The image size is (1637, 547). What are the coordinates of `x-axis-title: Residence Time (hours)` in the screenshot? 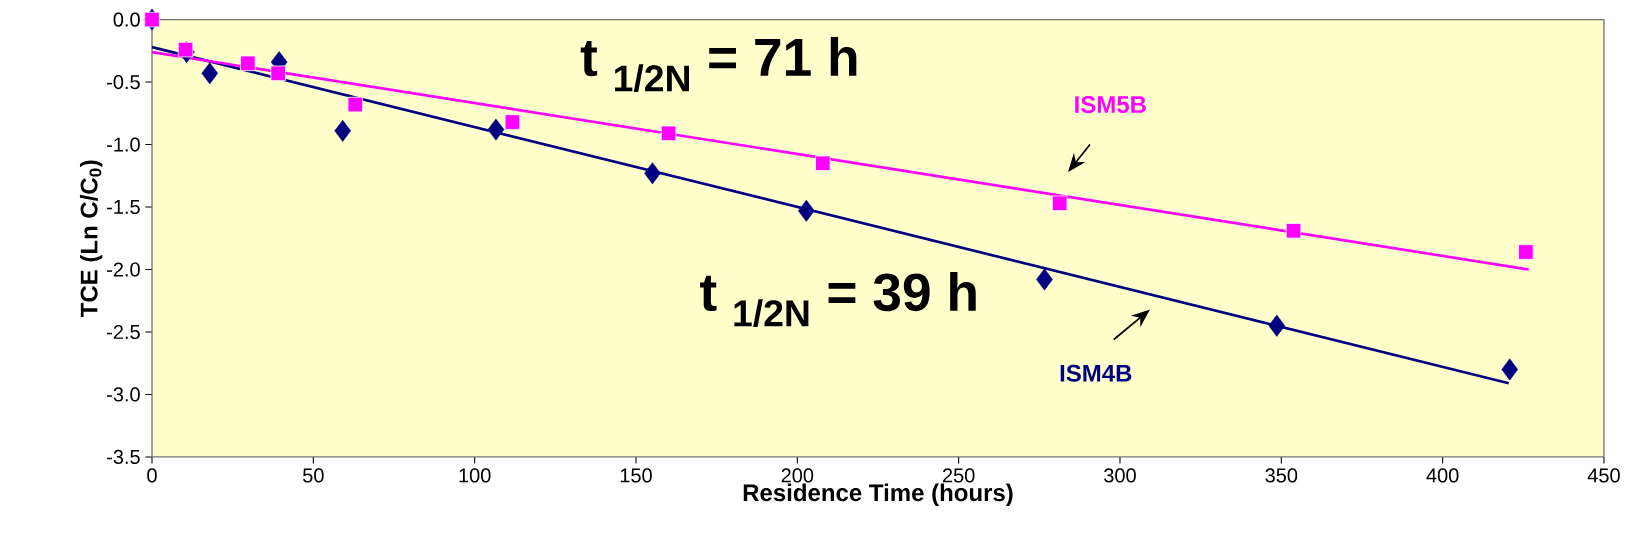 It's located at (878, 494).